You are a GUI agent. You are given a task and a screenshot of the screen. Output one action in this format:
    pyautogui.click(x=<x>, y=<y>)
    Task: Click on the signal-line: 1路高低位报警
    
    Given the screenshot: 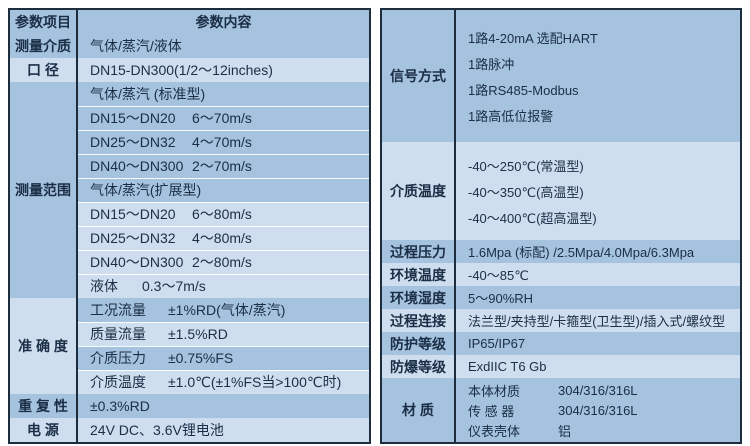 What is the action you would take?
    pyautogui.click(x=511, y=116)
    